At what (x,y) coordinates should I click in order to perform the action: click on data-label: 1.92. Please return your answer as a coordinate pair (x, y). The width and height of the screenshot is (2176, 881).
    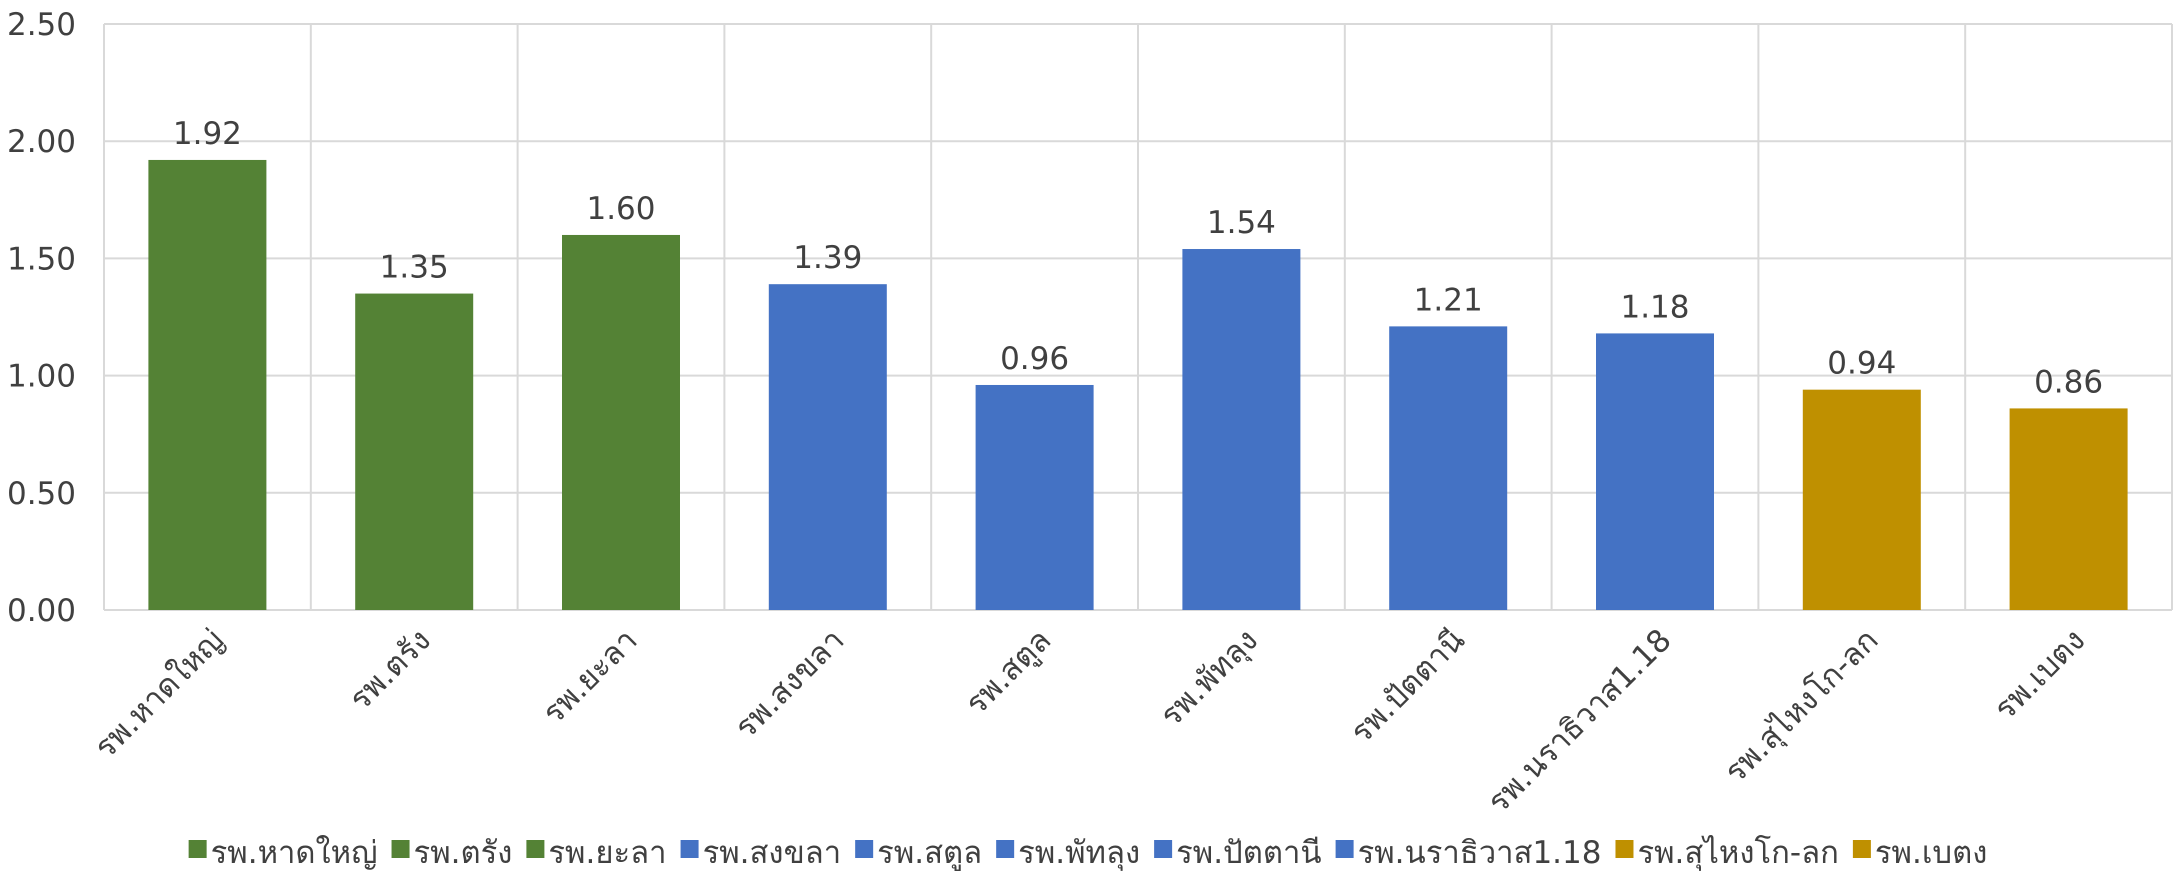
    Looking at the image, I should click on (207, 134).